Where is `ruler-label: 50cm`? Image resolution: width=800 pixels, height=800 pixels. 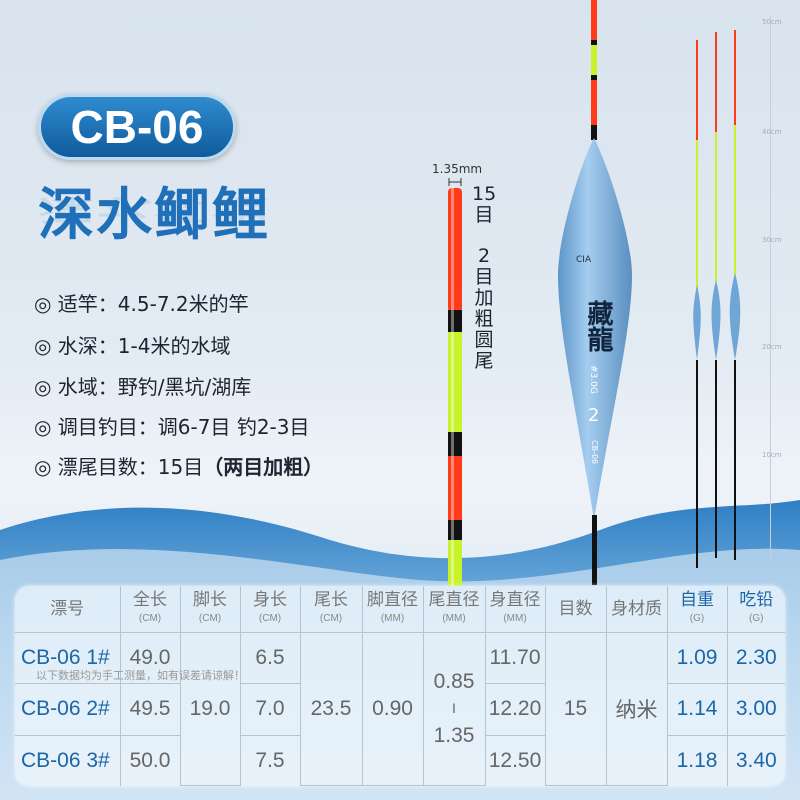 ruler-label: 50cm is located at coordinates (772, 22).